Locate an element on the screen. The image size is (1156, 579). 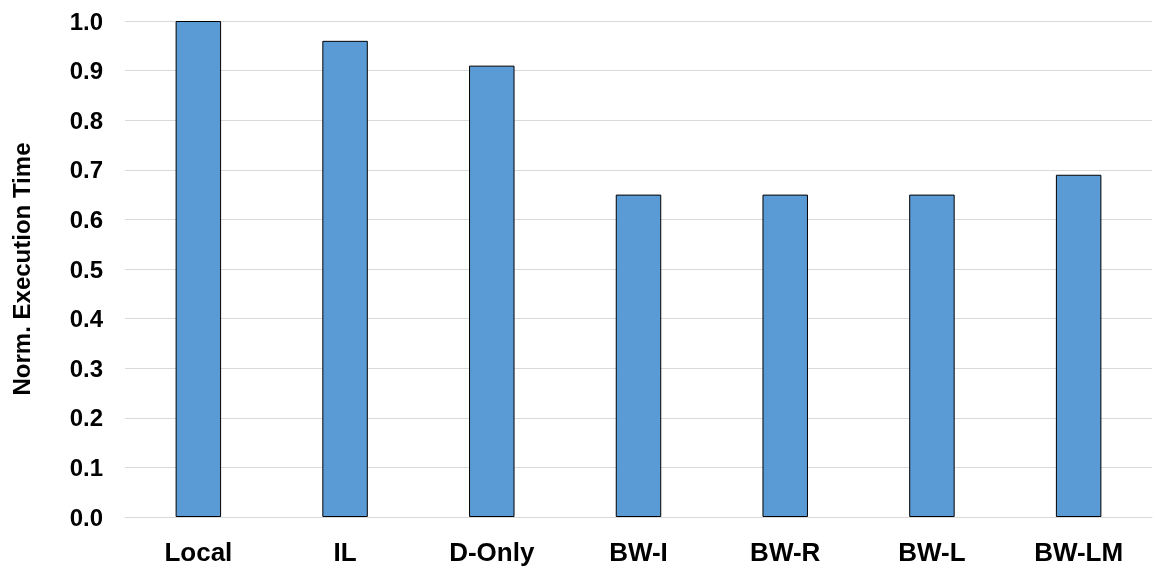
y-tick-label: 0.4 is located at coordinates (86, 319).